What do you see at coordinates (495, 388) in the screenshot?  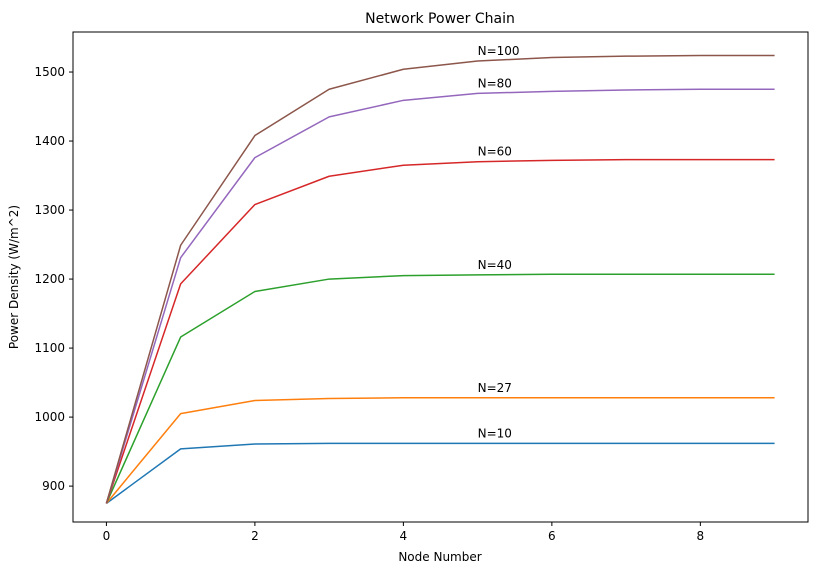 I see `series-label: N=27` at bounding box center [495, 388].